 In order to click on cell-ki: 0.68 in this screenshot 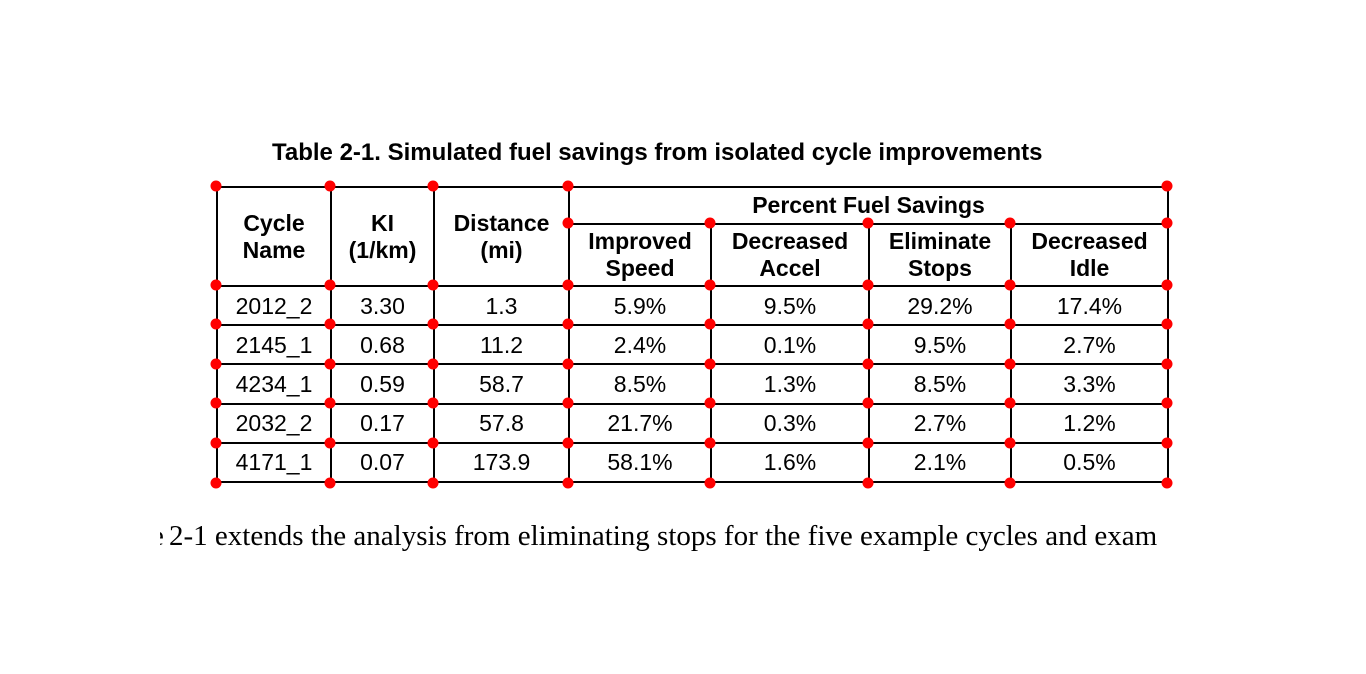, I will do `click(382, 345)`.